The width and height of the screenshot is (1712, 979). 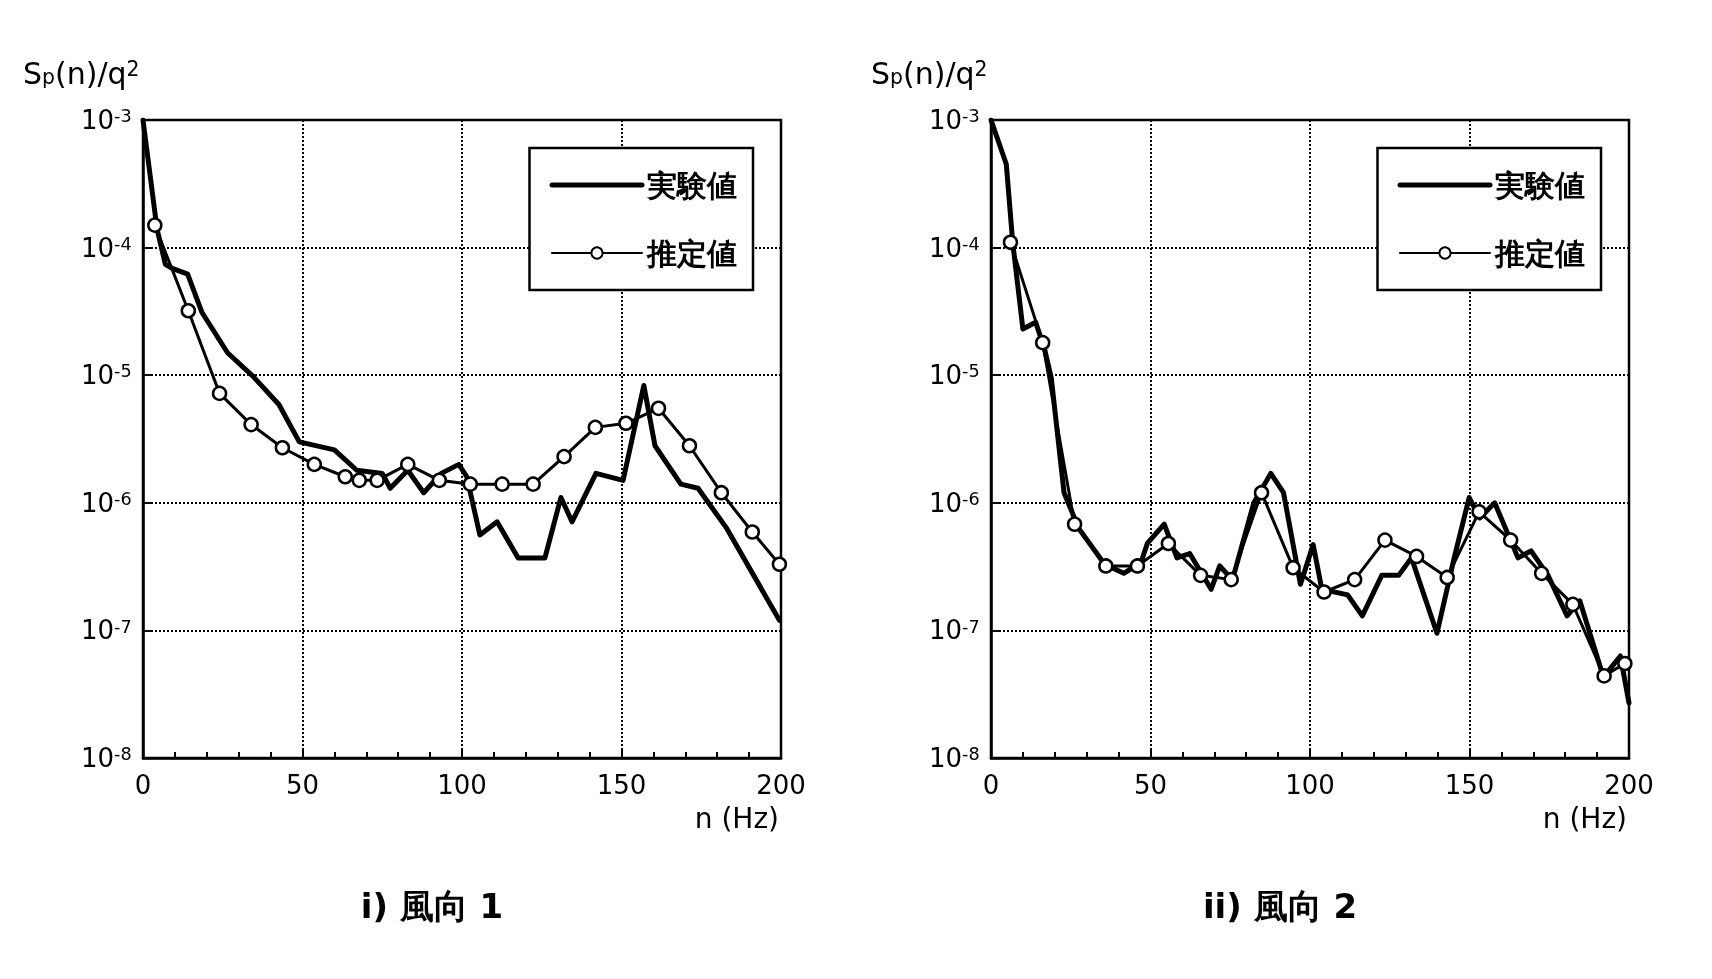 I want to click on text: i) 風向 1, so click(x=432, y=906).